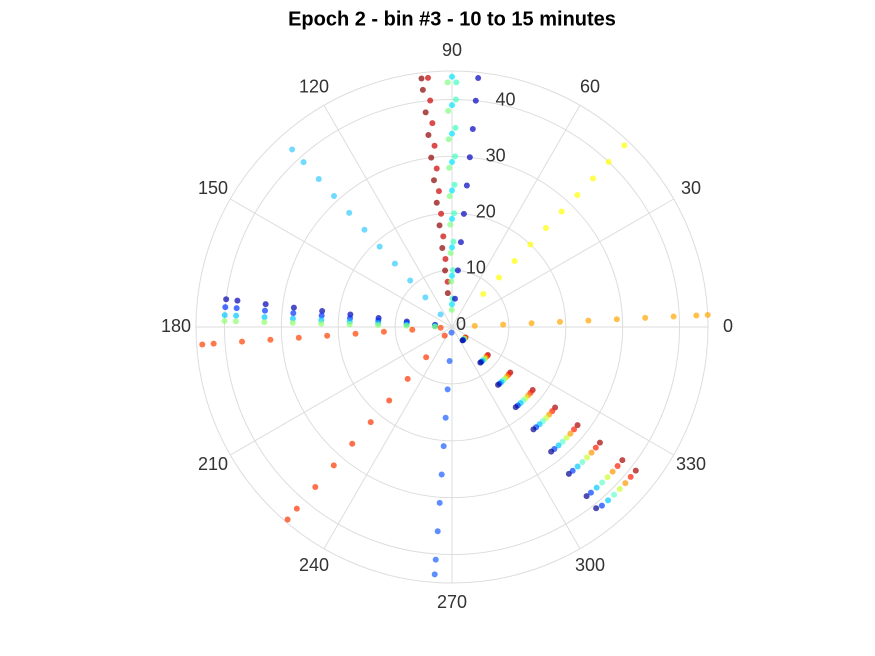  Describe the element at coordinates (314, 87) in the screenshot. I see `theta-tick-label: 120` at that location.